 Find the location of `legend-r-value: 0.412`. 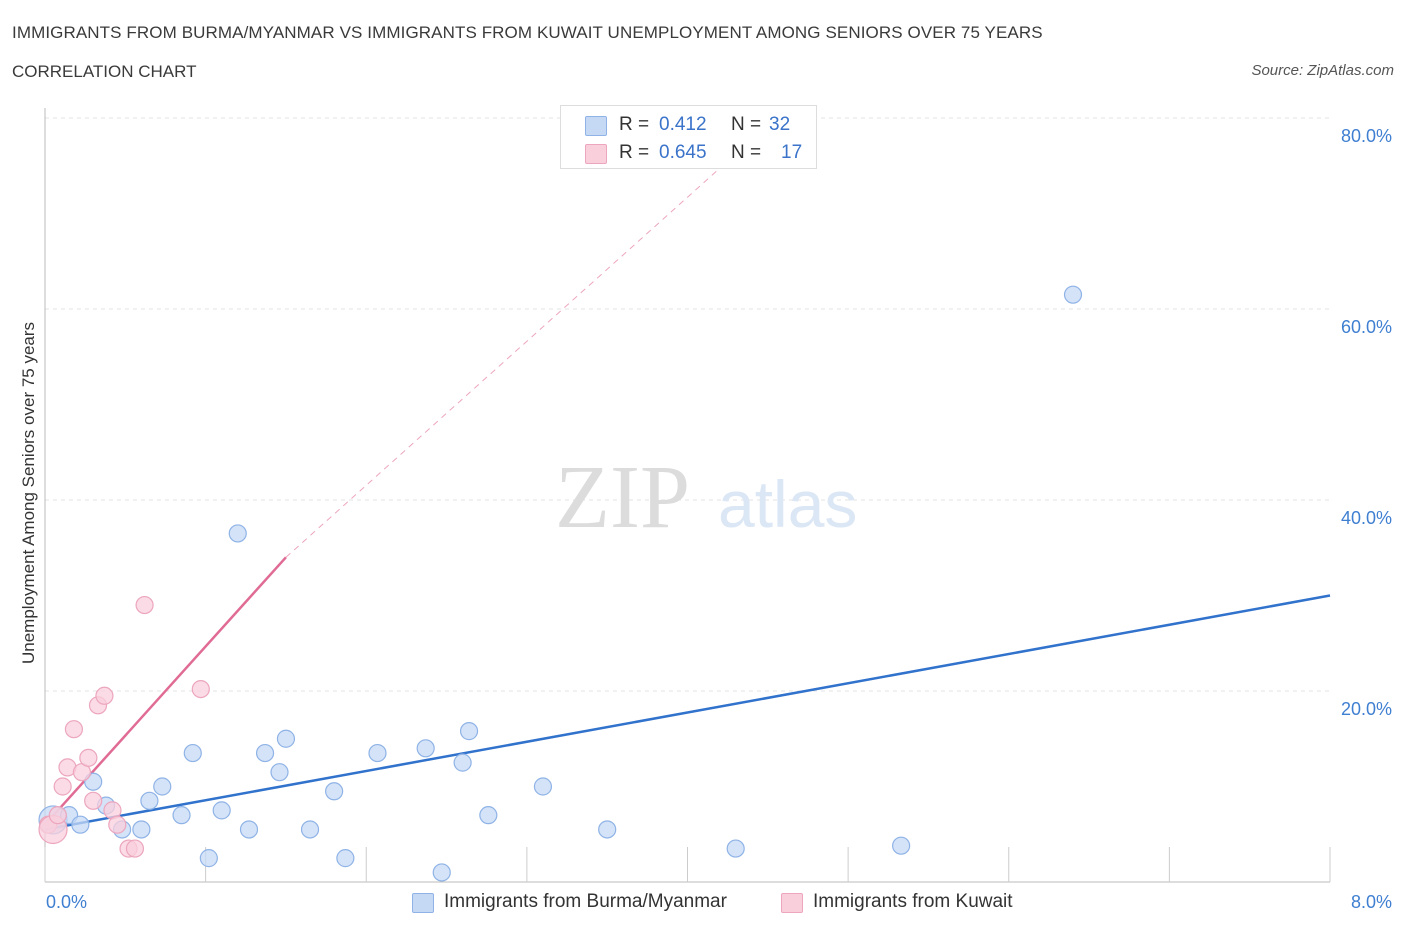

legend-r-value: 0.412 is located at coordinates (683, 124).